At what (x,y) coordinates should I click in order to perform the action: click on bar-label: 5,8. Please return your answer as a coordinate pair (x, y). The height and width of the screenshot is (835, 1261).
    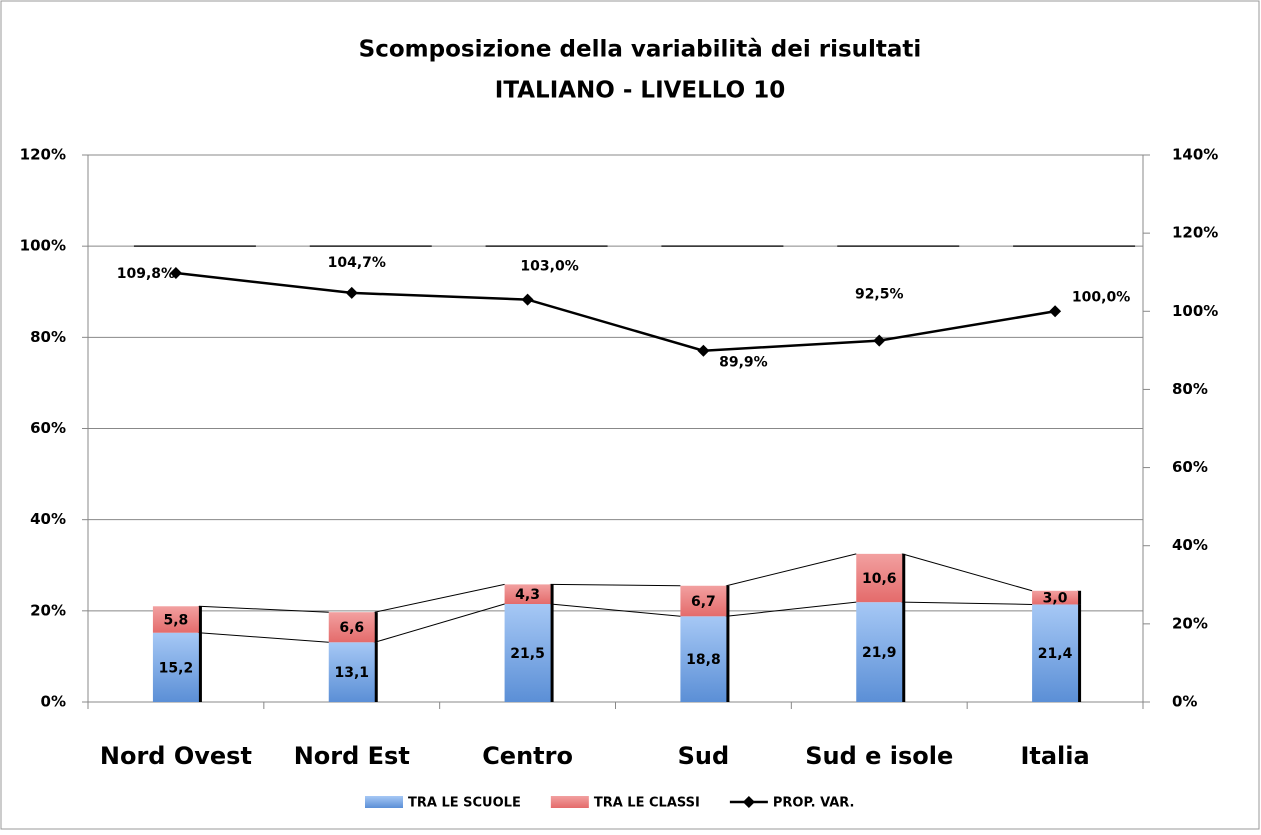
    Looking at the image, I should click on (176, 620).